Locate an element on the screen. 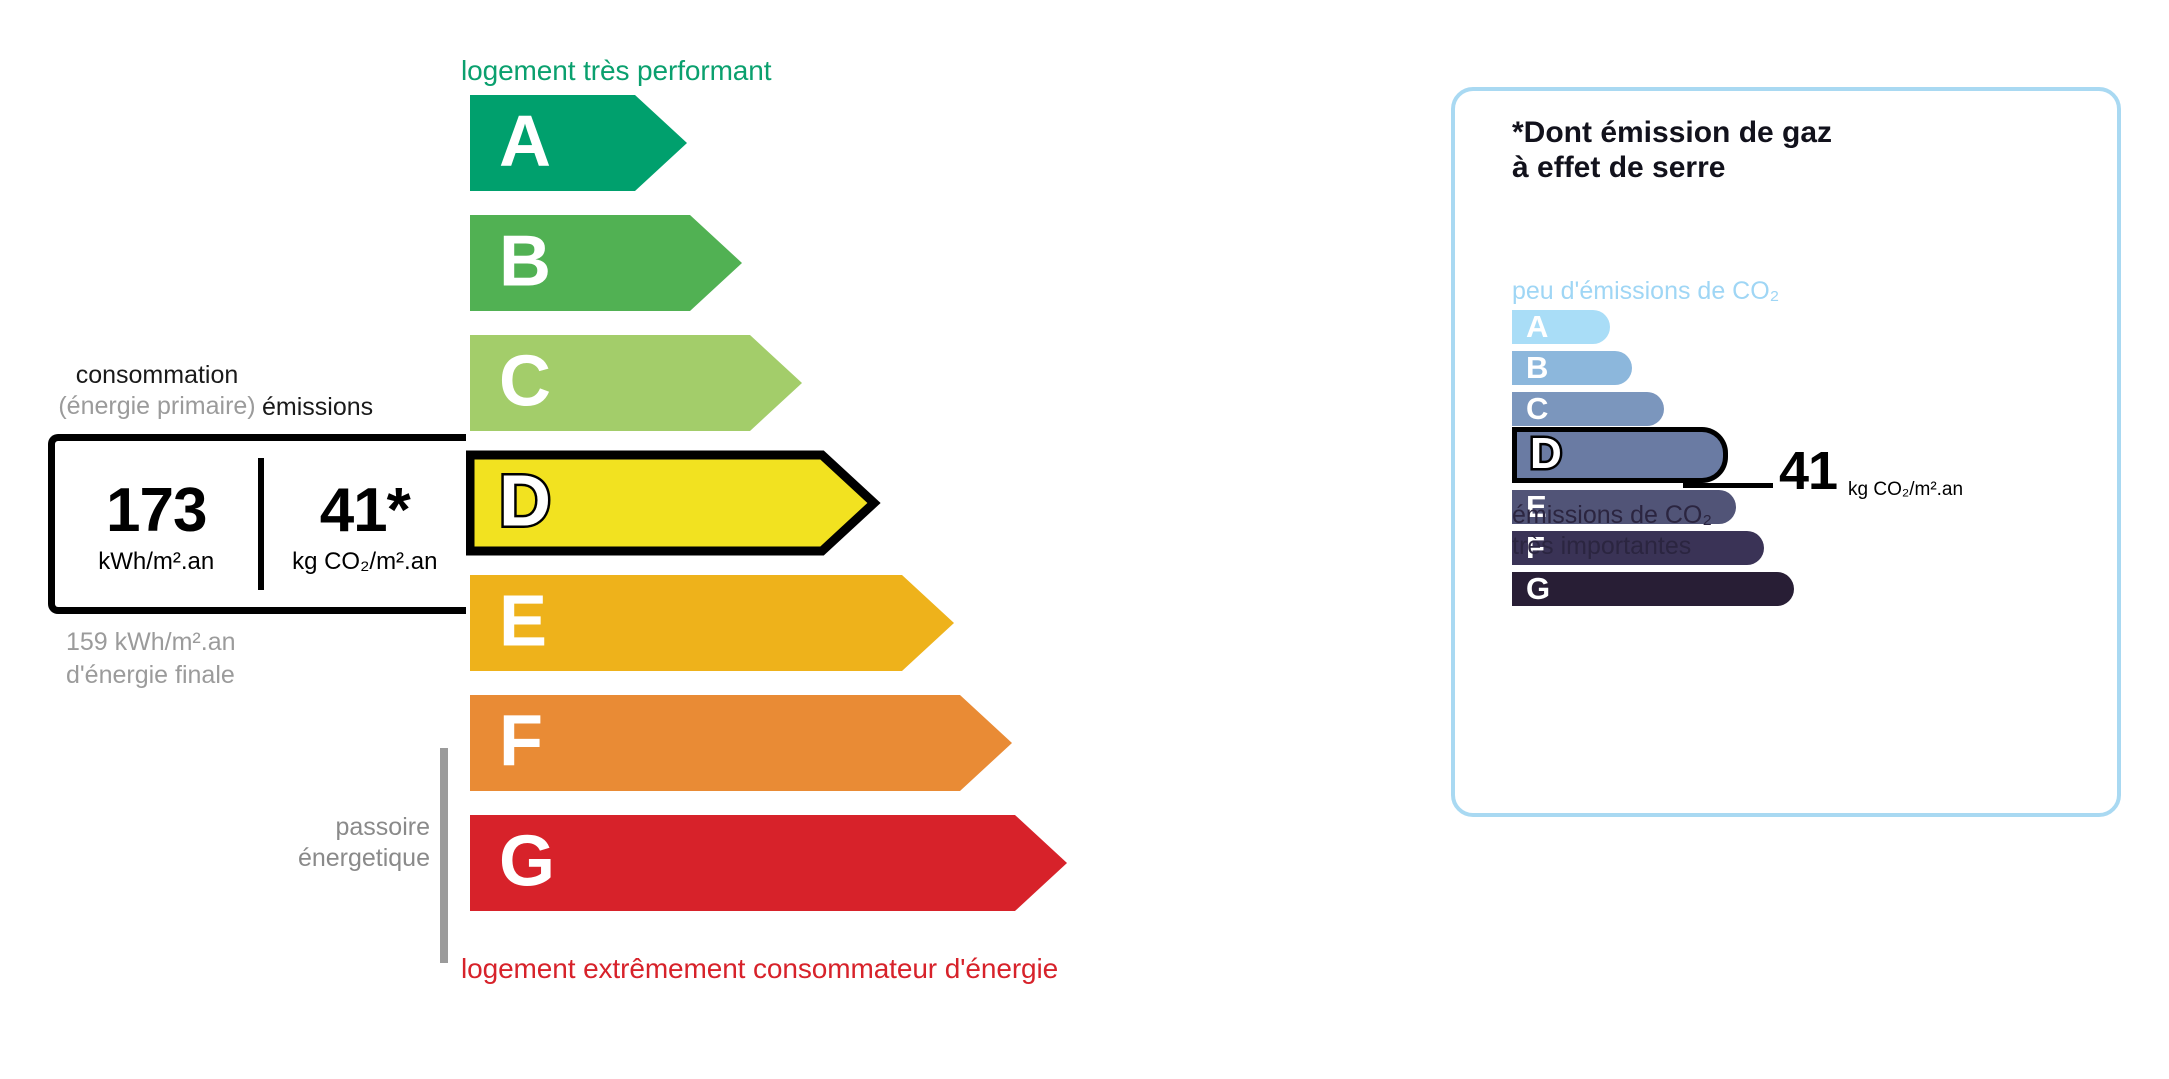 This screenshot has width=2169, height=1079. passoire-line-2: énergetique is located at coordinates (363, 858).